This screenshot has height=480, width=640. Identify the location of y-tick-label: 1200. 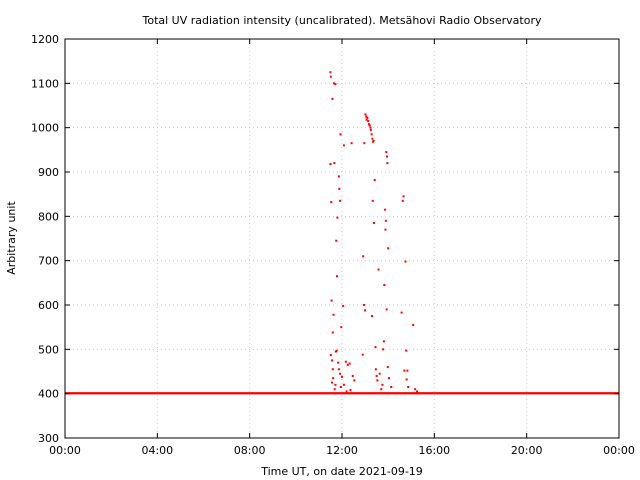
(45, 39).